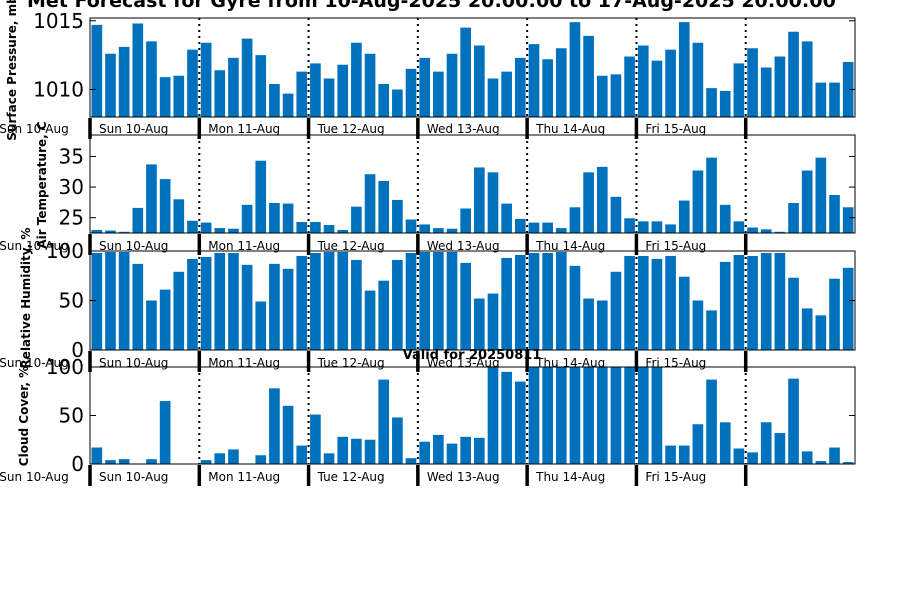  Describe the element at coordinates (77, 350) in the screenshot. I see `y-tick-label: 0` at that location.